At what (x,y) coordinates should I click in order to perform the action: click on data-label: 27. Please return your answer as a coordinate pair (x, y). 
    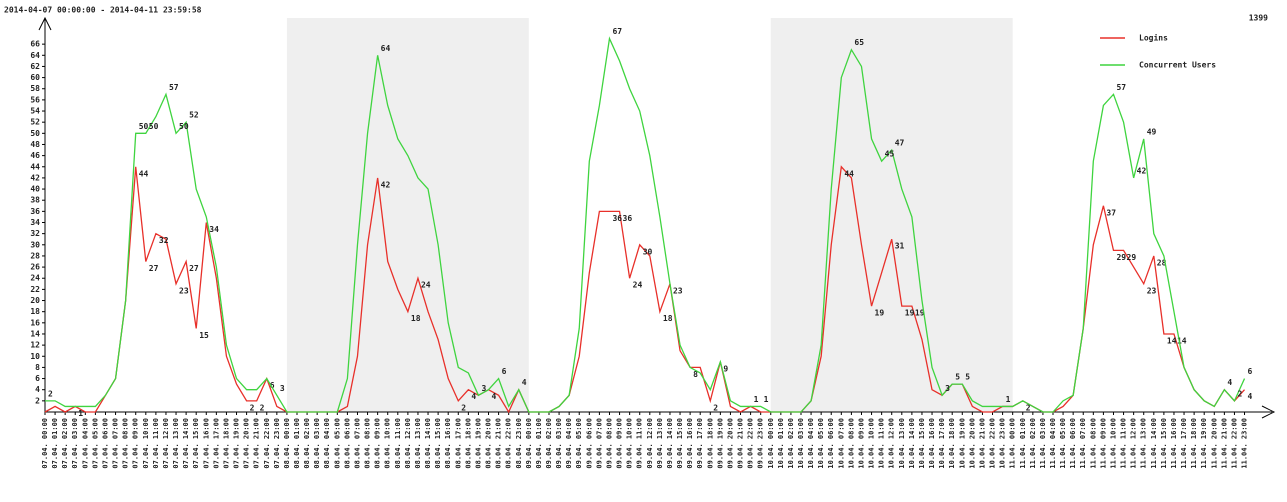
    Looking at the image, I should click on (194, 268).